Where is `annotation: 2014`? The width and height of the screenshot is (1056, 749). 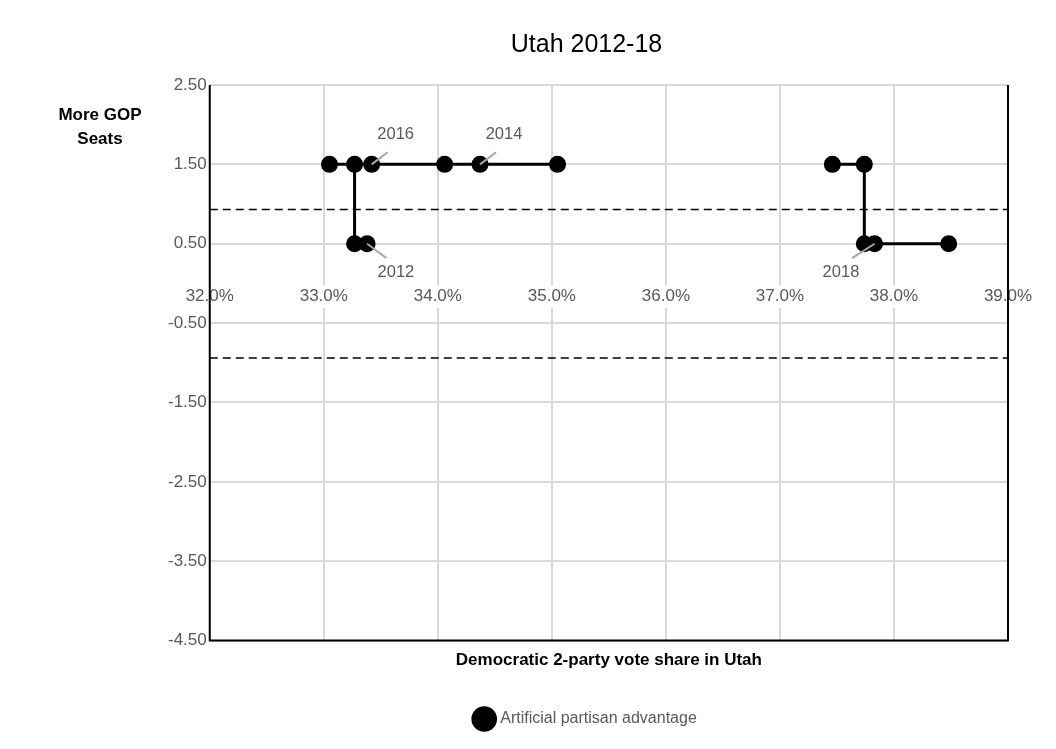 annotation: 2014 is located at coordinates (504, 132).